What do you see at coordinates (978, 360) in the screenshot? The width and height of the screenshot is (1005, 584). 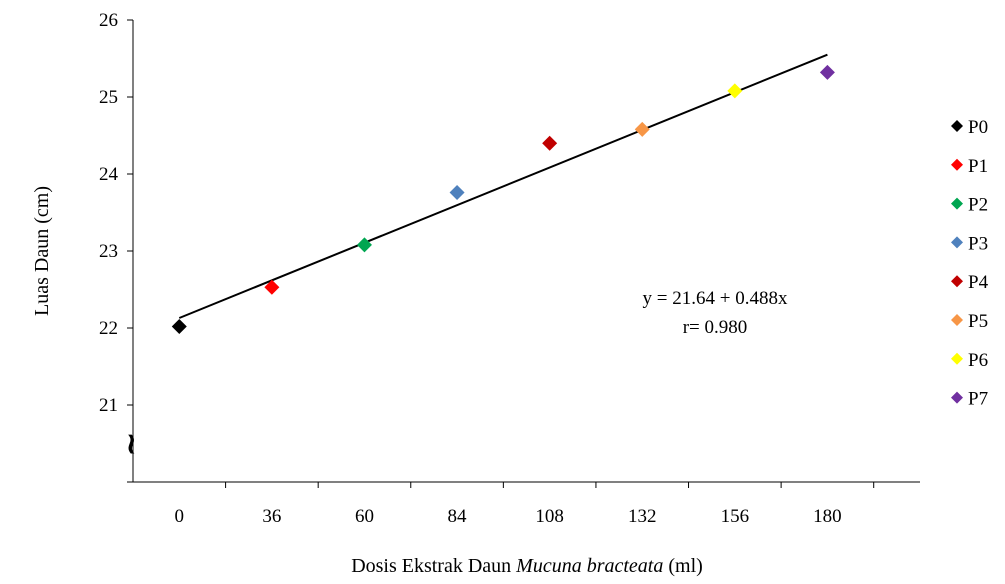 I see `legend-label-p6: P6` at bounding box center [978, 360].